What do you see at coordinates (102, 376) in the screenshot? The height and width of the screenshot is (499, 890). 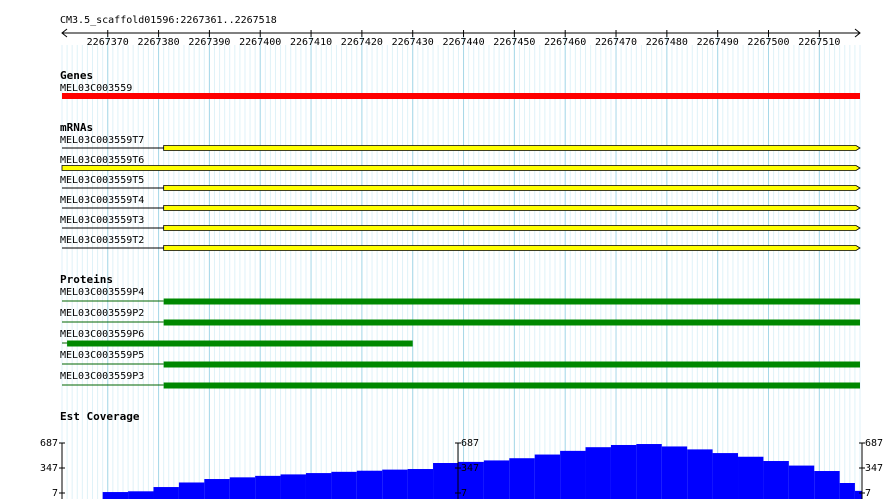 I see `feature-label: MEL03C003559P3` at bounding box center [102, 376].